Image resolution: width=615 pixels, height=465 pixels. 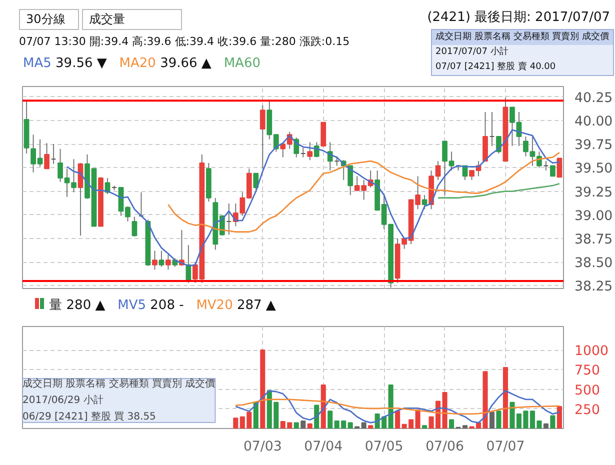 I want to click on y-tick-label: 39.75, so click(x=593, y=146).